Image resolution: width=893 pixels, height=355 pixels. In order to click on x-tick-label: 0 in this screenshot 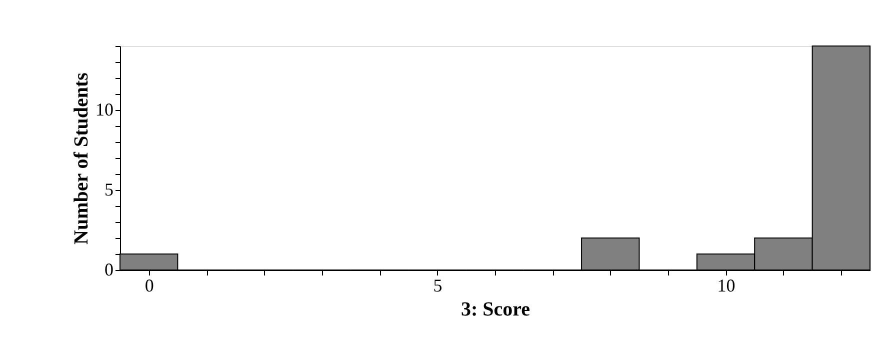, I will do `click(149, 286)`.